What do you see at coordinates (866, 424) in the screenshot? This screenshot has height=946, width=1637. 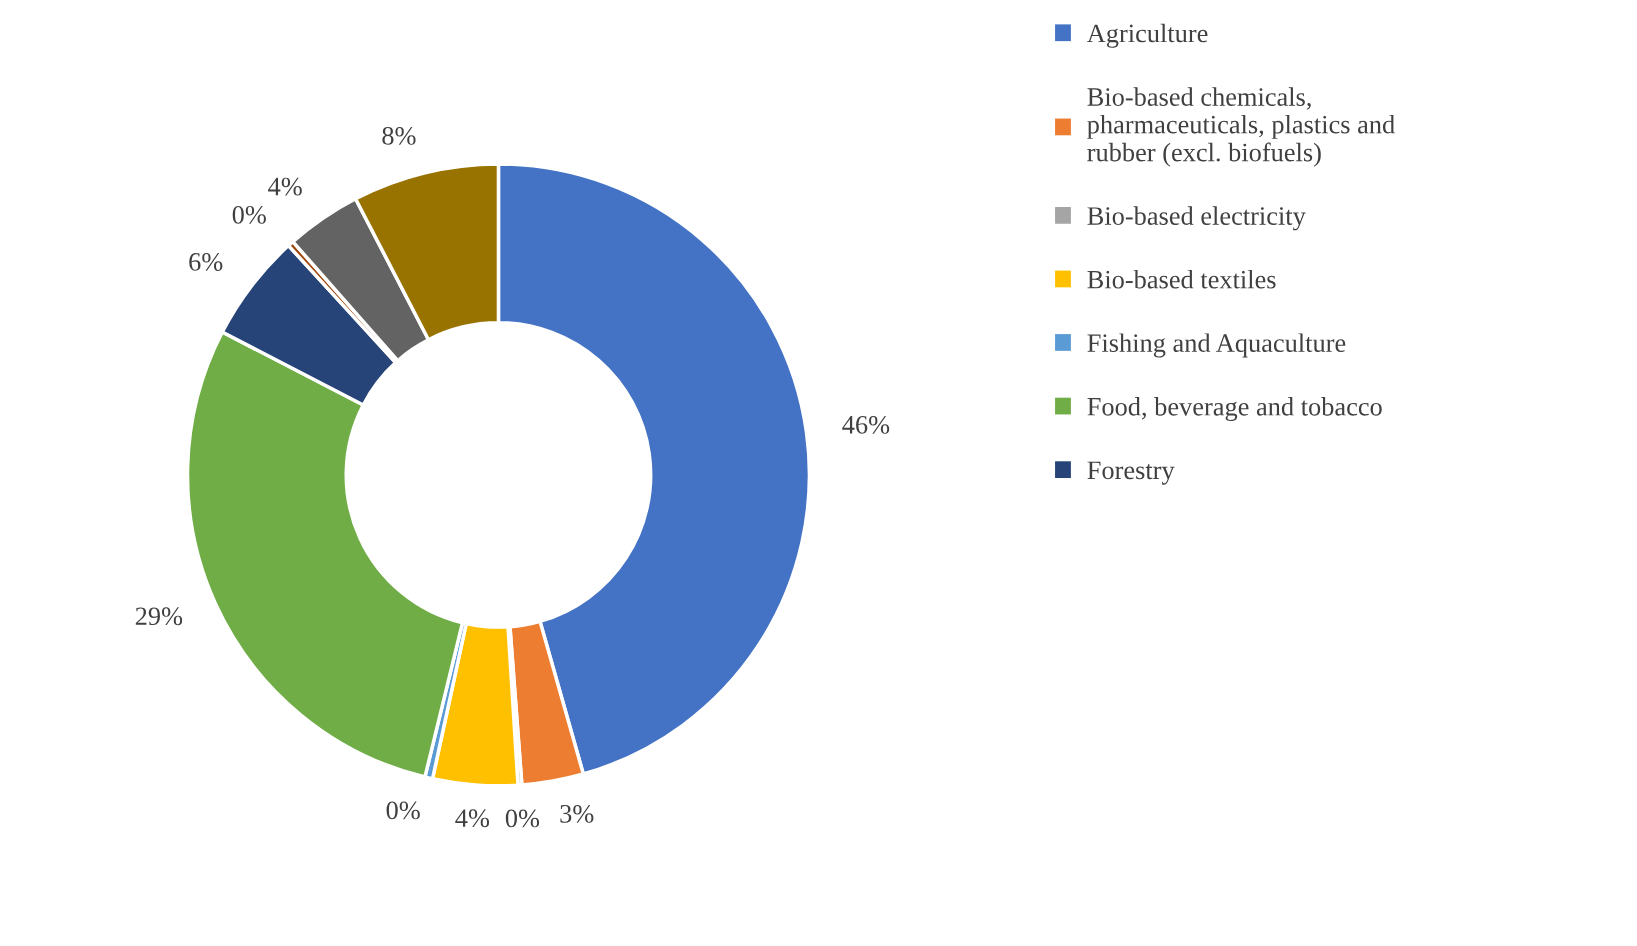 I see `data-label: 46%` at bounding box center [866, 424].